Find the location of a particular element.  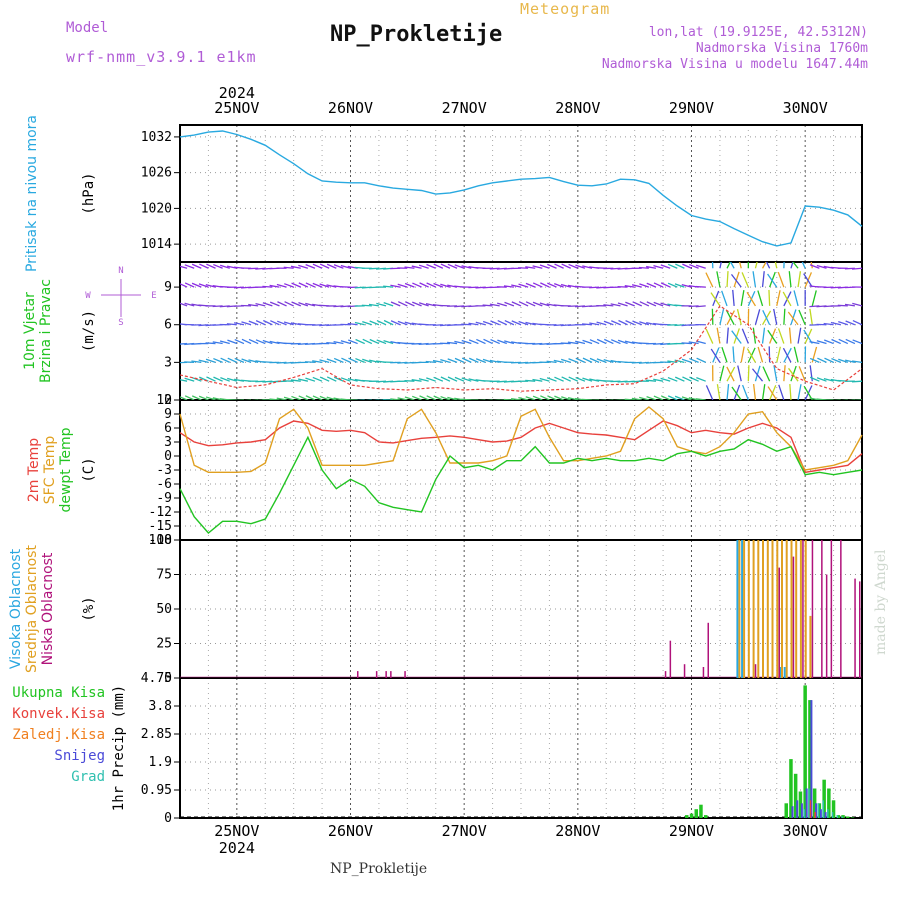

cloud-high-bar is located at coordinates (742, 609).